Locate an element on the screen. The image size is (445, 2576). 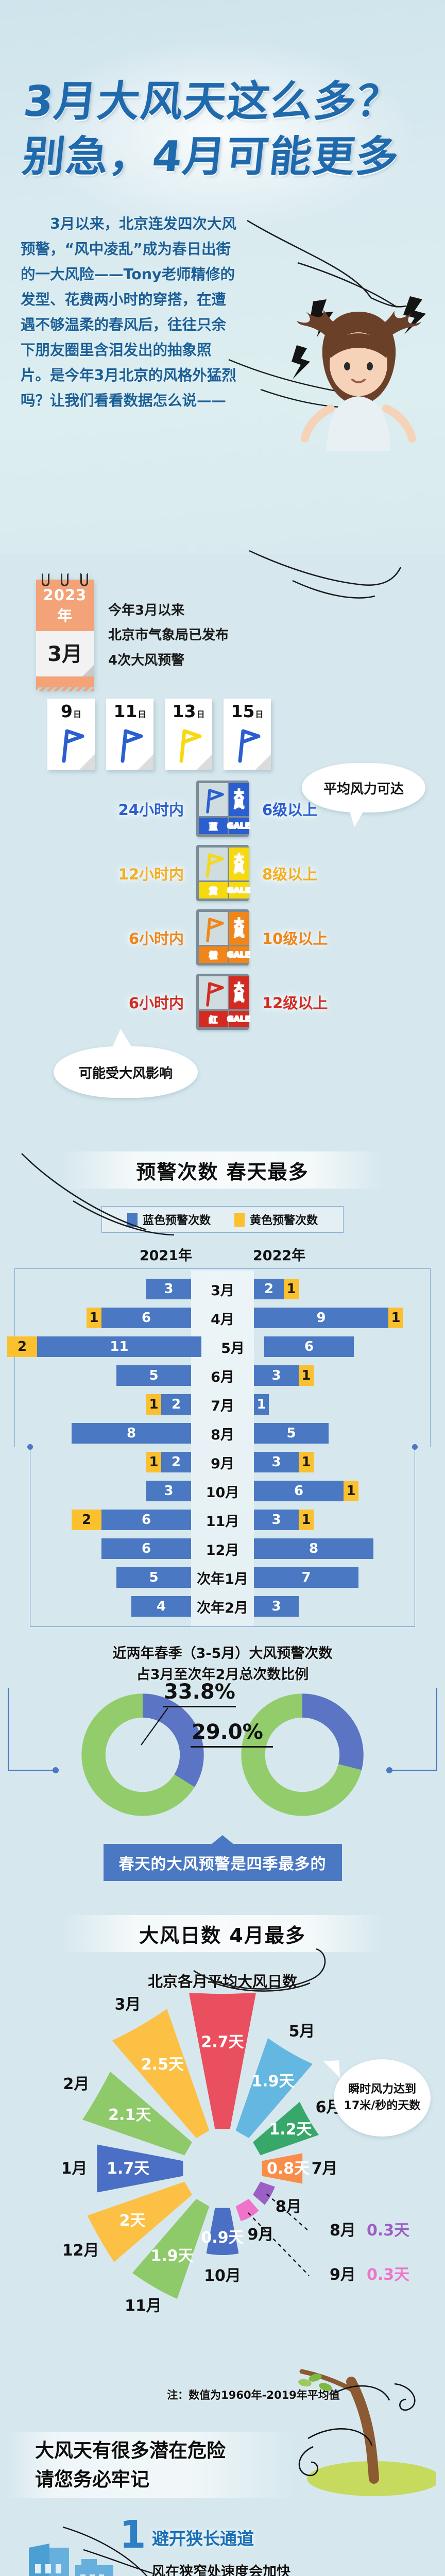
wind-force-label: 10级以上 is located at coordinates (295, 938).